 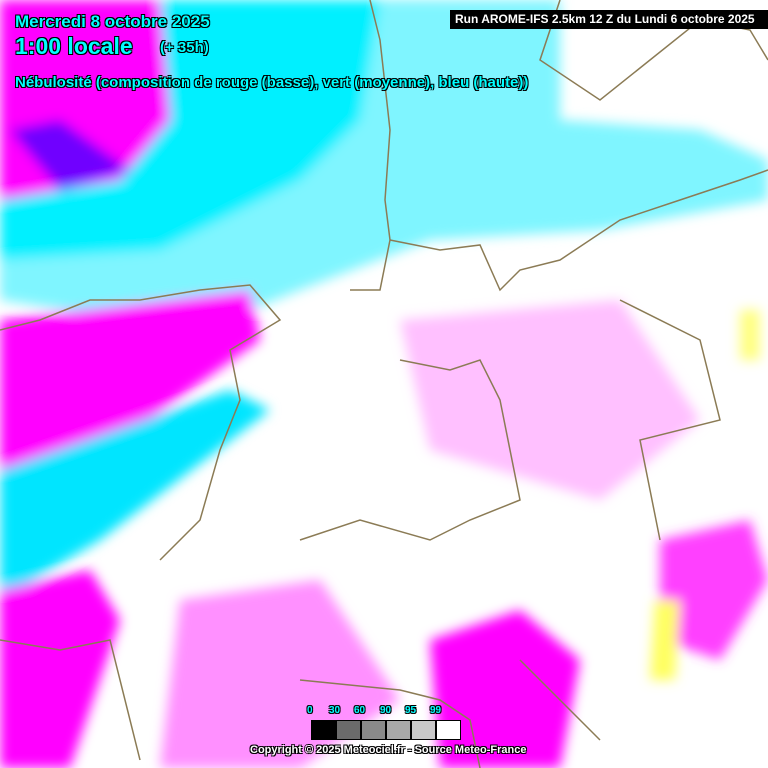 What do you see at coordinates (410, 450) in the screenshot?
I see `border-central` at bounding box center [410, 450].